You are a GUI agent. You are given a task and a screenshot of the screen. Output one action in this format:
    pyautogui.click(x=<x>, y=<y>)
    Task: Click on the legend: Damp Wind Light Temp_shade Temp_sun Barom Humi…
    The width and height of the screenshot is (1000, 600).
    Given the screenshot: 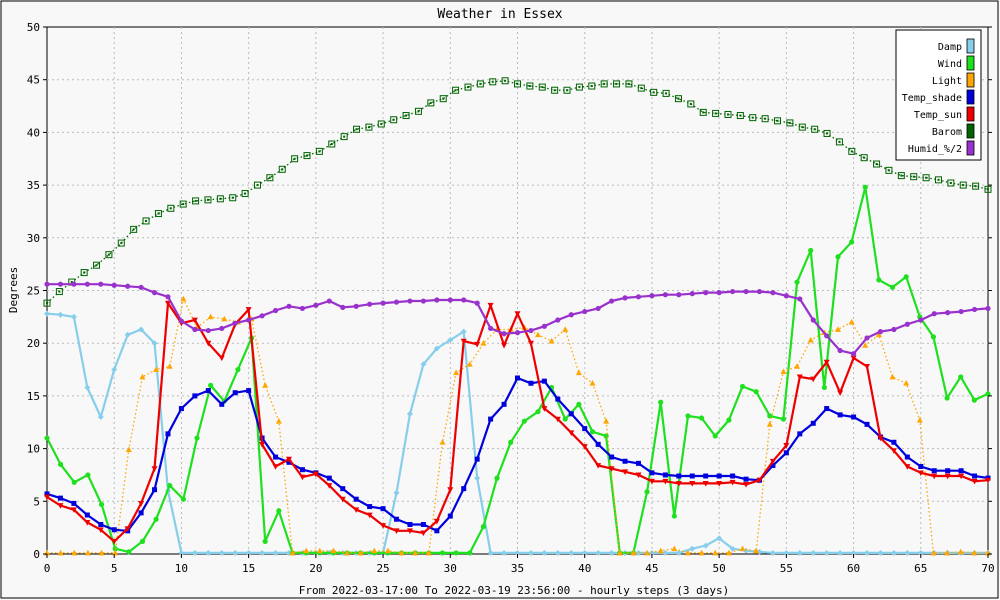 What is the action you would take?
    pyautogui.click(x=938, y=95)
    